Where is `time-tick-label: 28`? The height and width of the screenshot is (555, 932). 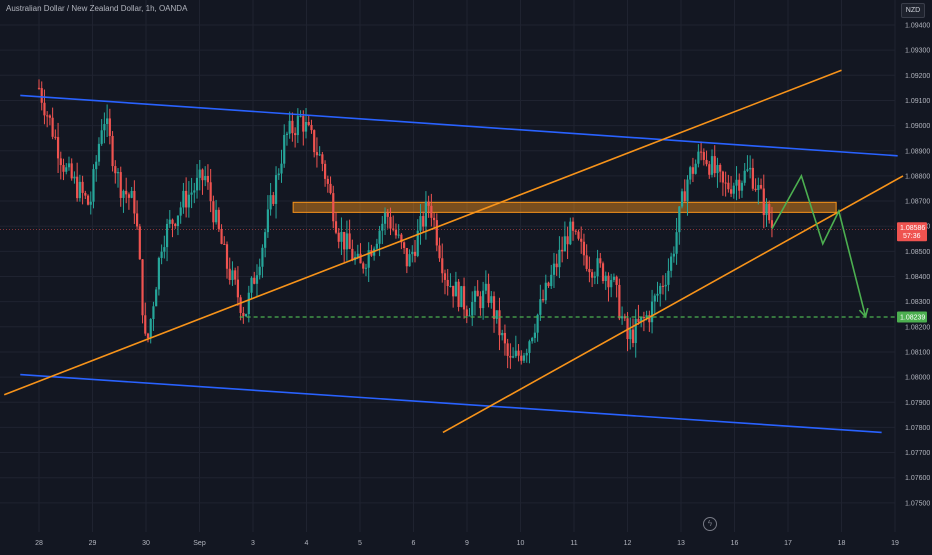
time-tick-label: 28 is located at coordinates (39, 543).